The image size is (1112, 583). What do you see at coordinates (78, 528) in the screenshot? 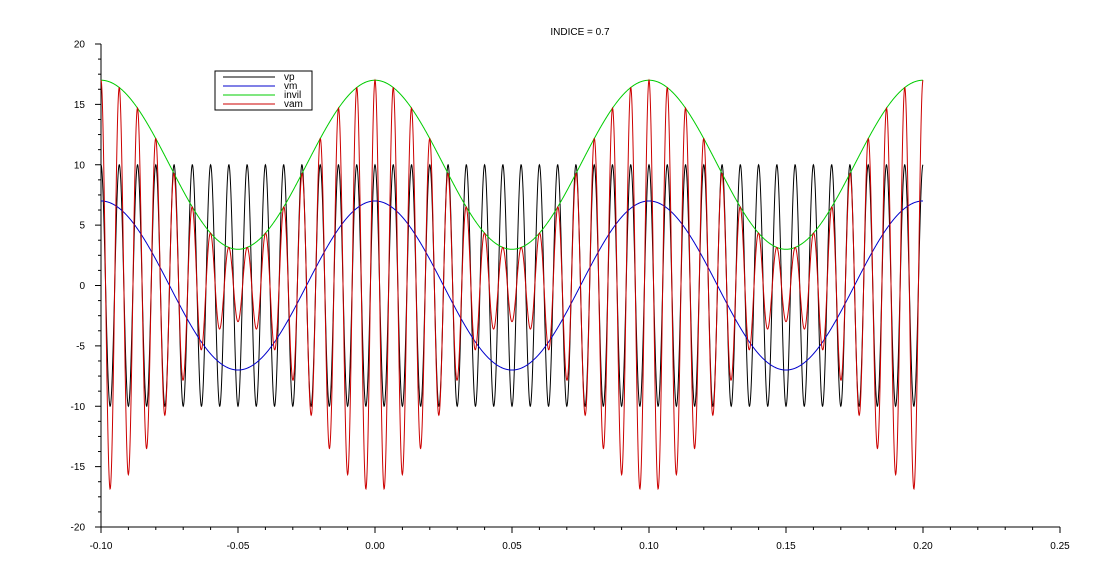
I see `y-tick-label: -20` at bounding box center [78, 528].